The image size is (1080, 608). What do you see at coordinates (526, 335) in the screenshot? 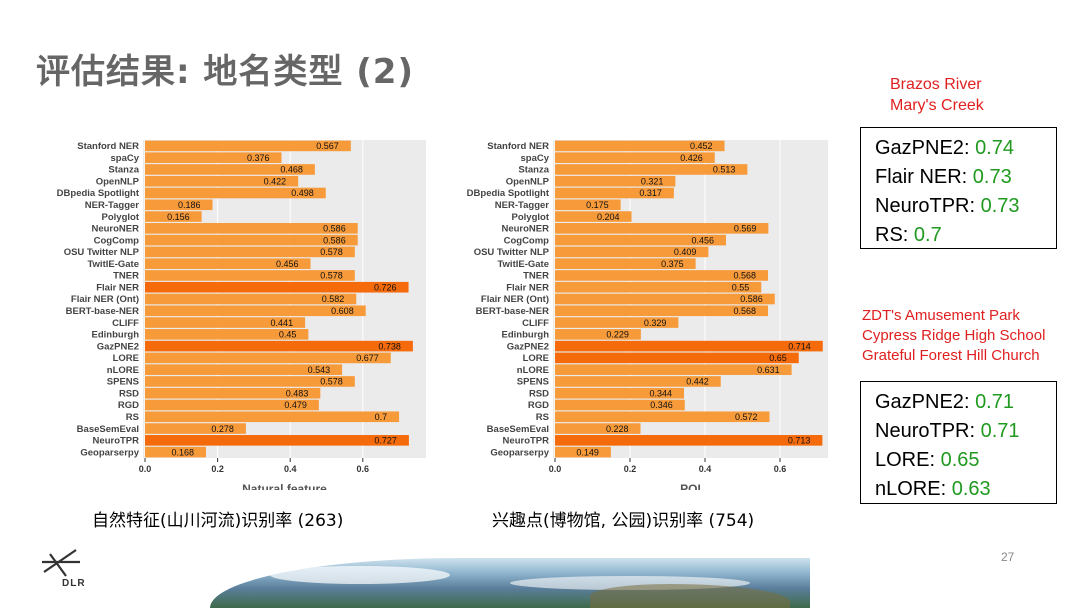
I see `category-label: Edinburgh` at bounding box center [526, 335].